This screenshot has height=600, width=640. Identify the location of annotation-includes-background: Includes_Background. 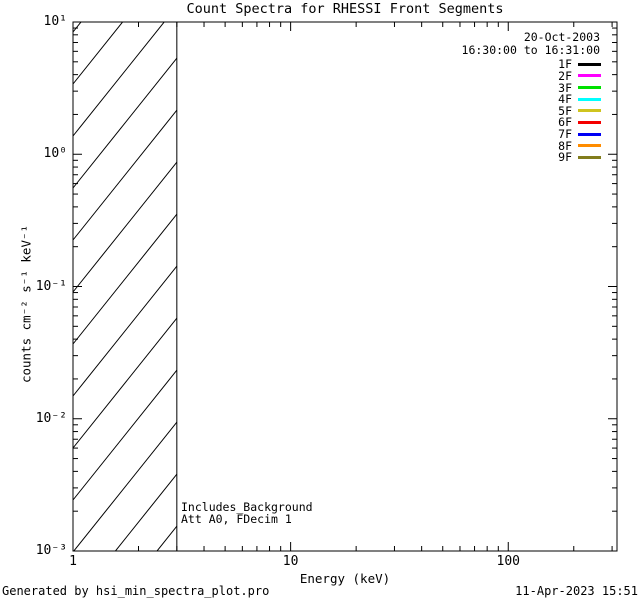
(247, 507).